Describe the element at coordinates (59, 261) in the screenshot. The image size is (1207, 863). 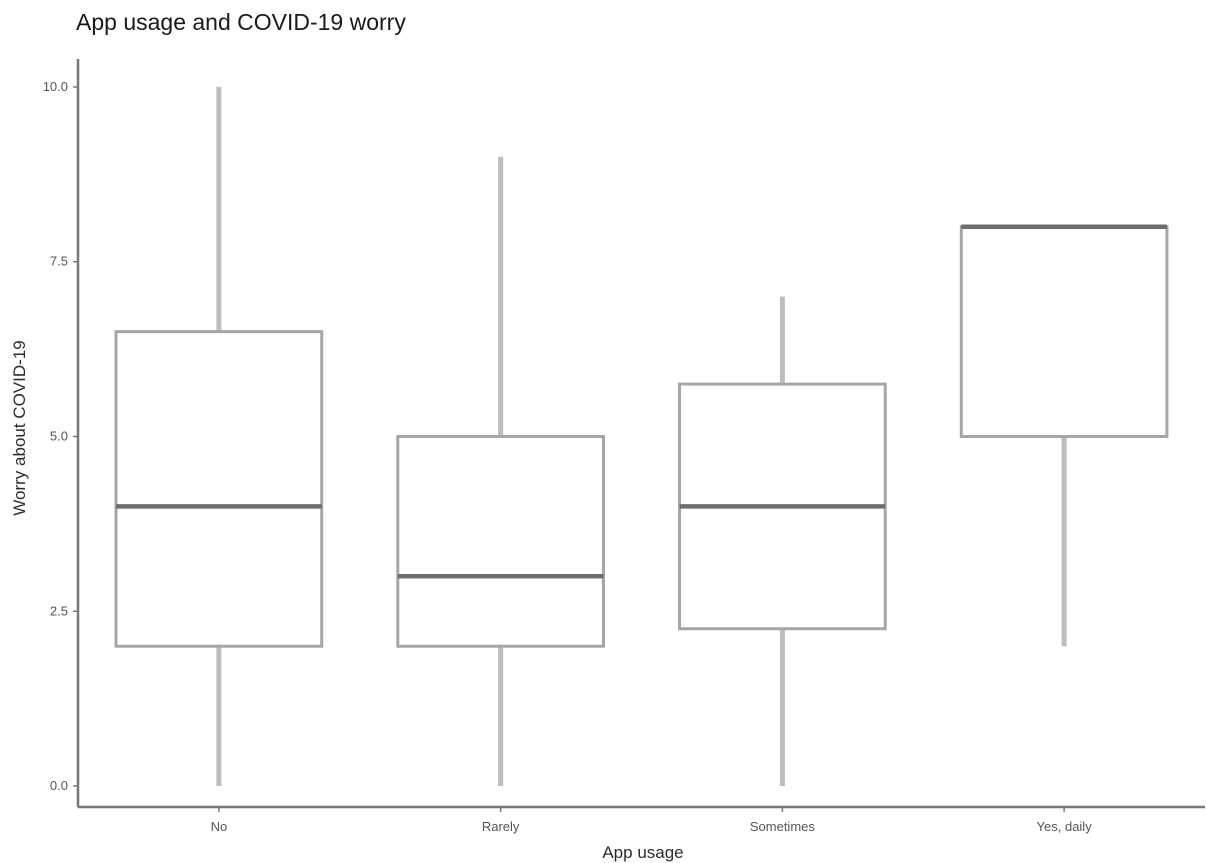
I see `y-tick-label: 7.5` at that location.